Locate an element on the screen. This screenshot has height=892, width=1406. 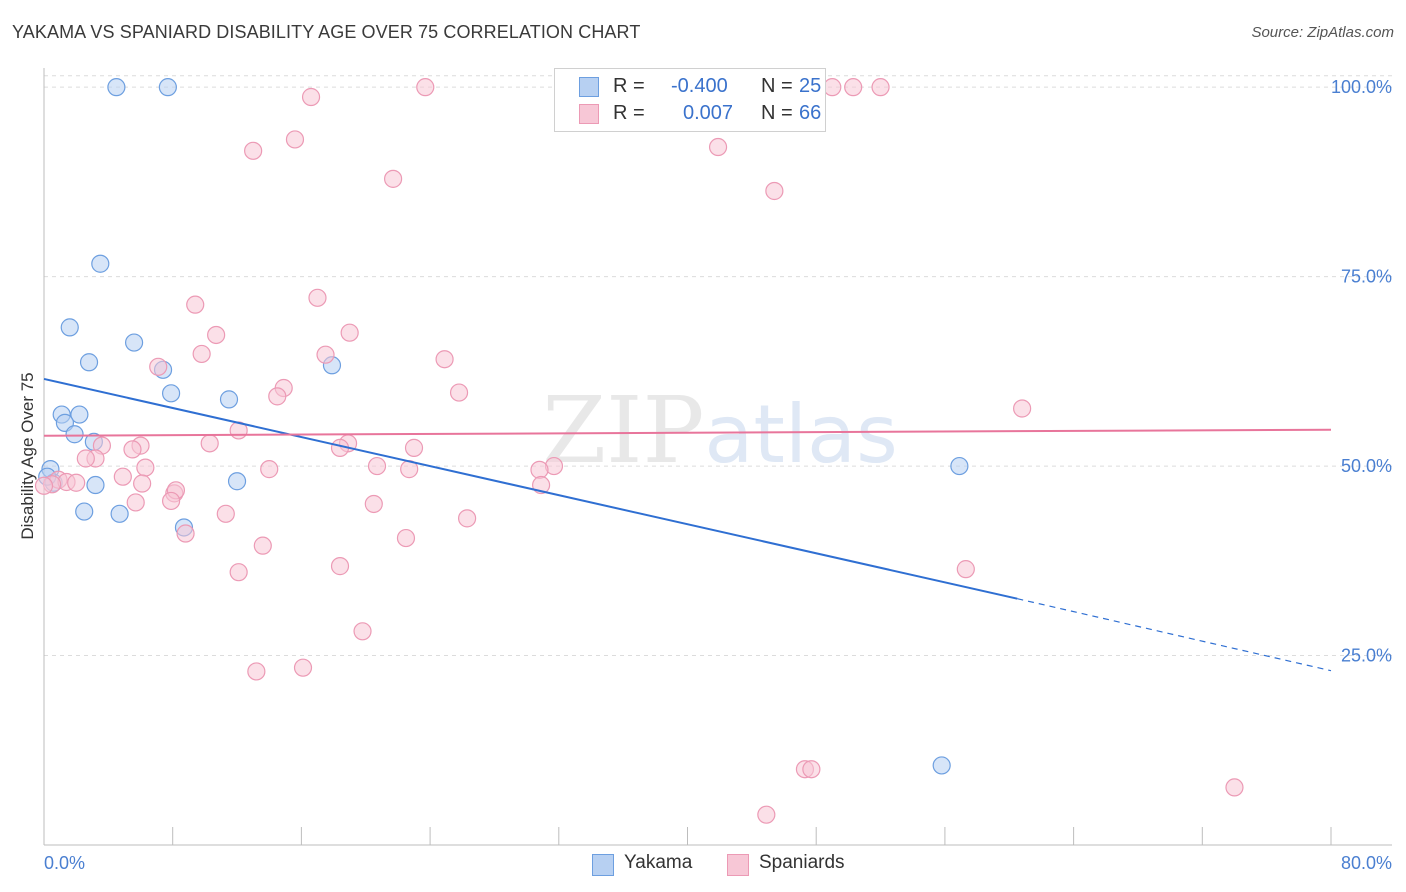
y-tick-label: 75.0% is located at coordinates (1366, 277).